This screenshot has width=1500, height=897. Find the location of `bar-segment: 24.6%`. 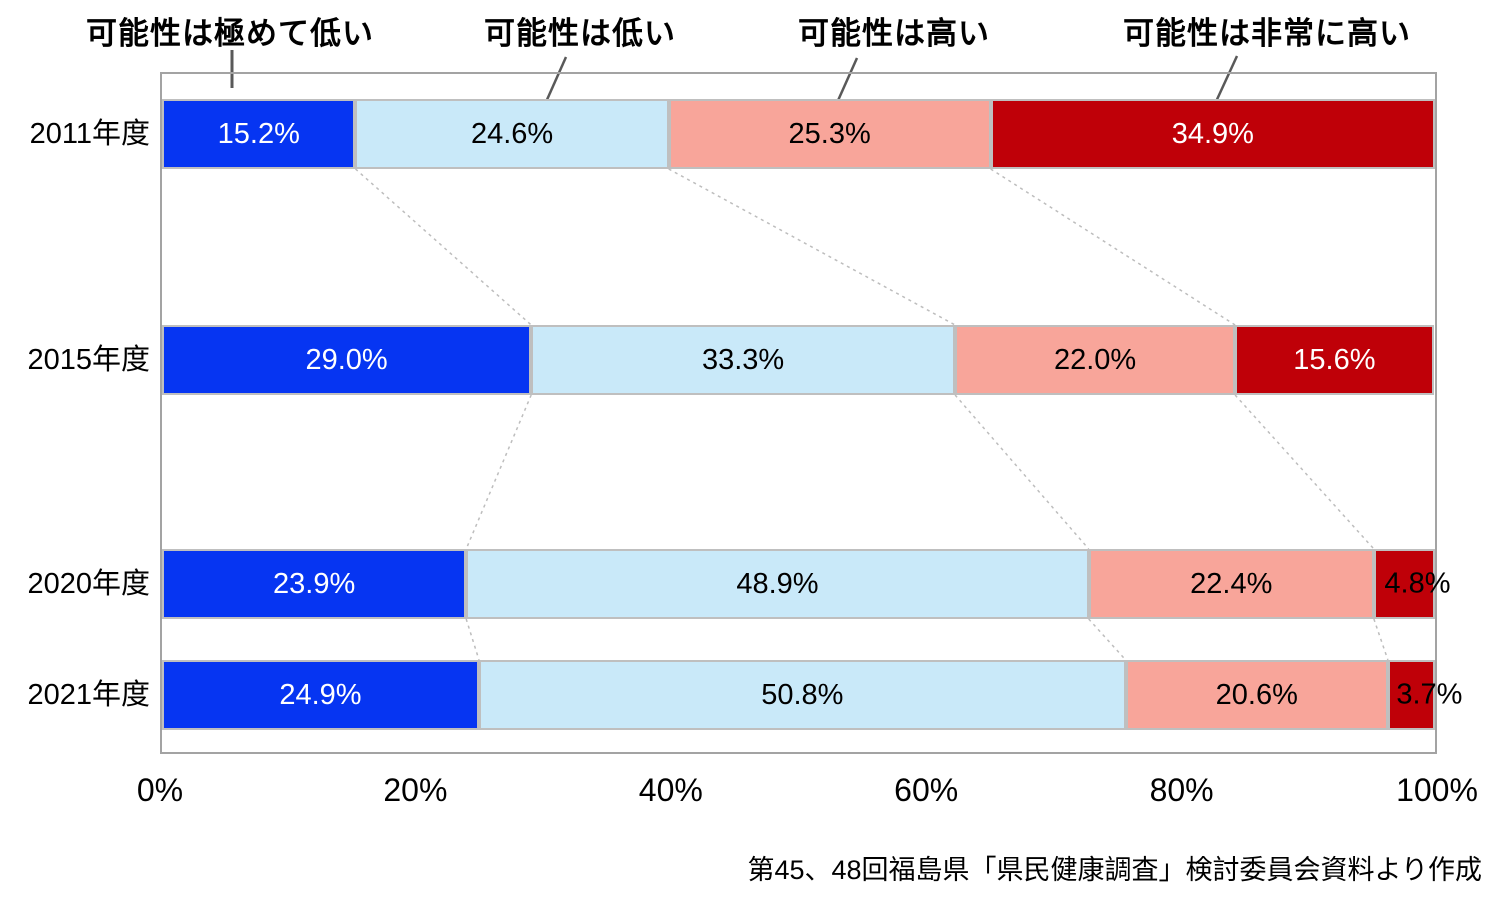

bar-segment: 24.6% is located at coordinates (512, 134).